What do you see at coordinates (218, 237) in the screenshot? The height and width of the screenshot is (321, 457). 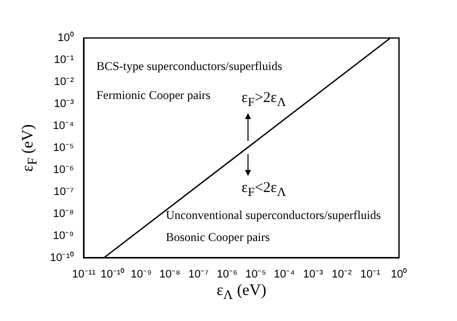 I see `annotation: Bosonic Cooper pairs` at bounding box center [218, 237].